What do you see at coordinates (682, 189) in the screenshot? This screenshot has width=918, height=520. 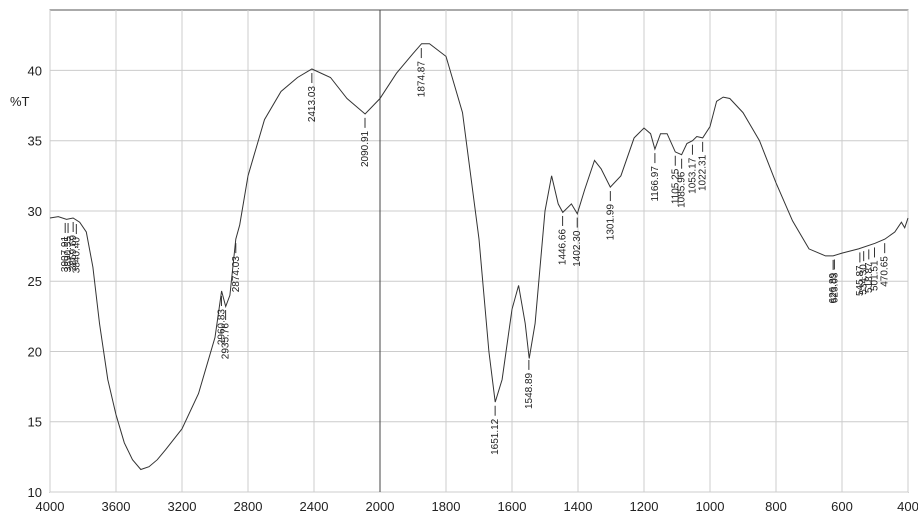 I see `peak-label: 1085.96` at bounding box center [682, 189].